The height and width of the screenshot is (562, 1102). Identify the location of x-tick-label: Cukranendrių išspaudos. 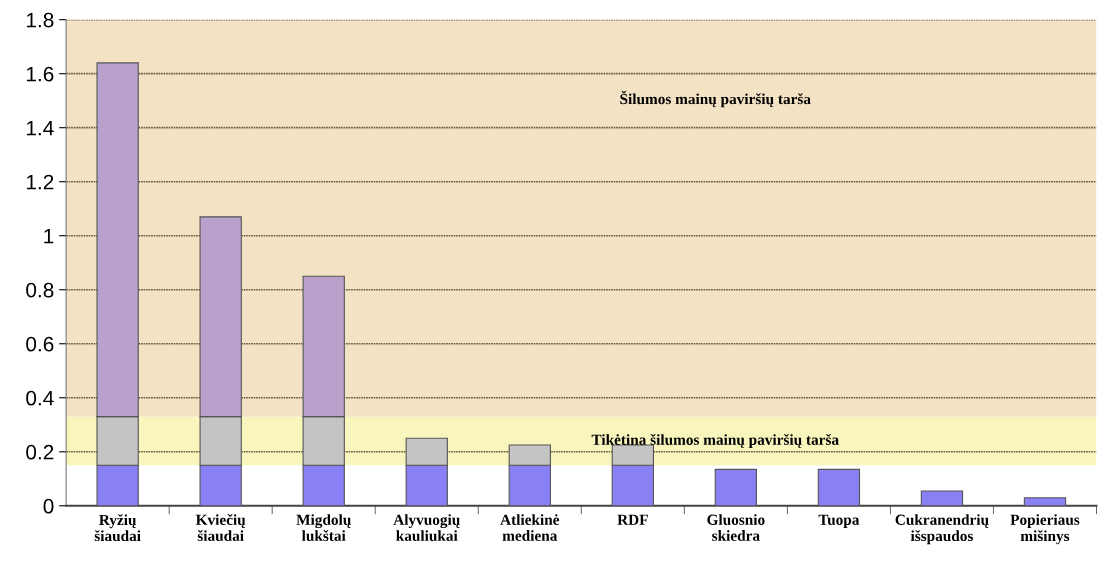
(942, 529).